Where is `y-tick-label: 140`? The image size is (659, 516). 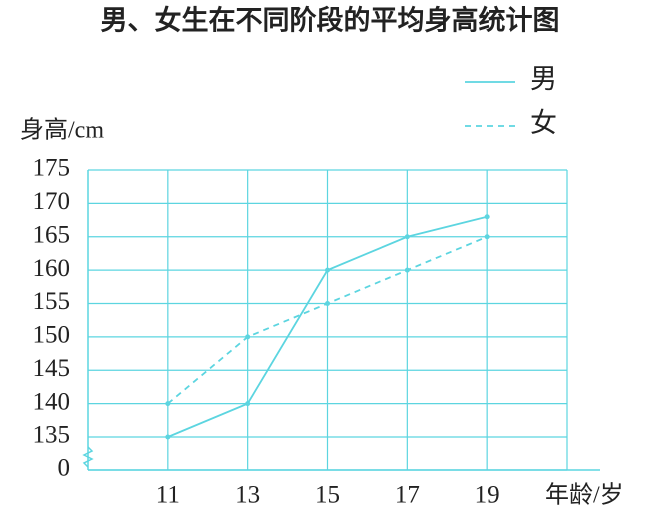 y-tick-label: 140 is located at coordinates (52, 401).